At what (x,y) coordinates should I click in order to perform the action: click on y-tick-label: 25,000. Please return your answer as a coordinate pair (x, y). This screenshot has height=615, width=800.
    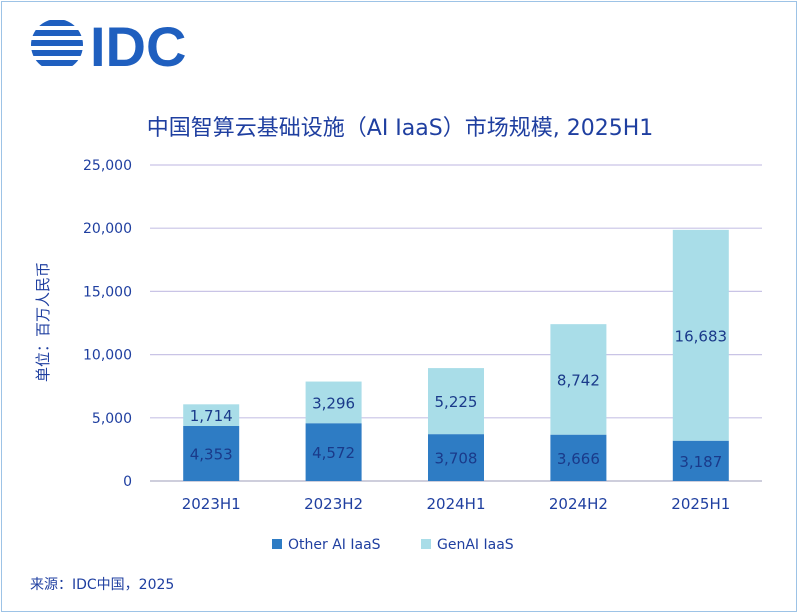
    Looking at the image, I should click on (107, 166).